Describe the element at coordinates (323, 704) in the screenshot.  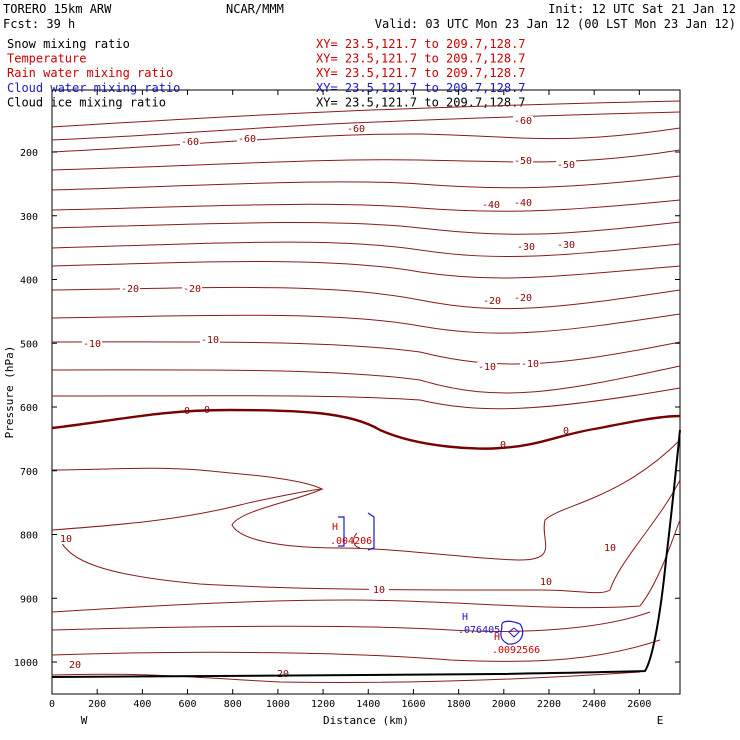
I see `x-tick-label: 1200` at that location.